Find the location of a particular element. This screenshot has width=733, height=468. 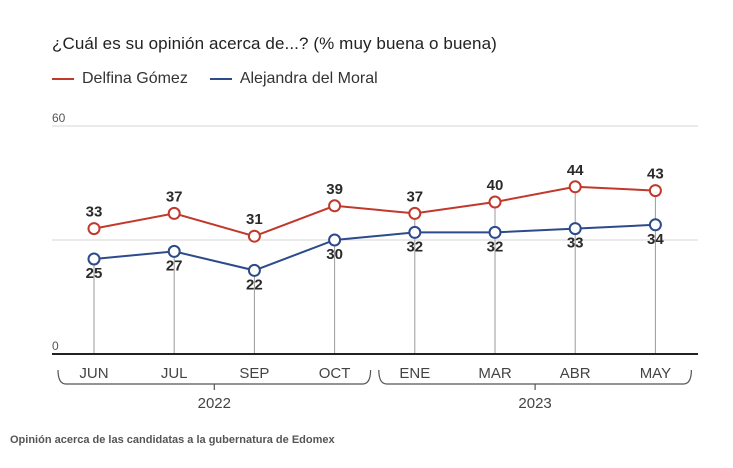

x-tick-label: ABR is located at coordinates (575, 373).